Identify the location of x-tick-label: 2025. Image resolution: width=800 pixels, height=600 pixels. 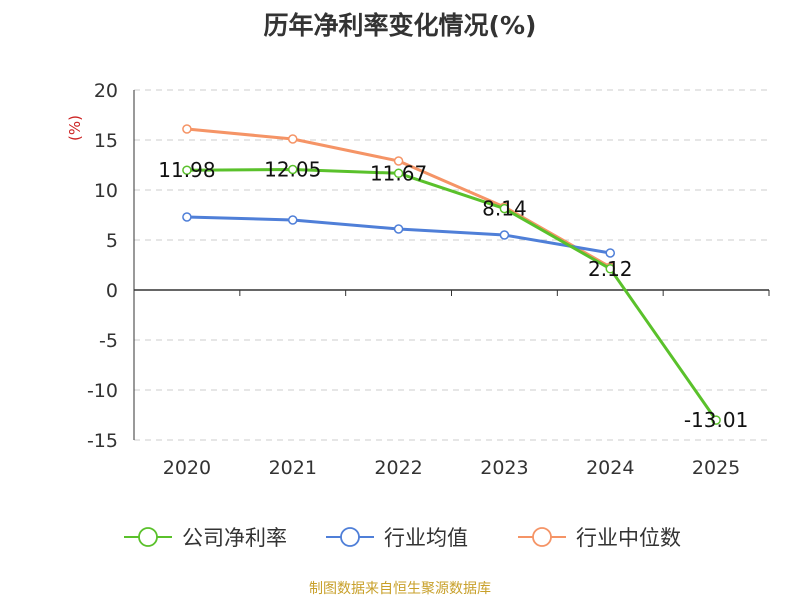
(716, 468).